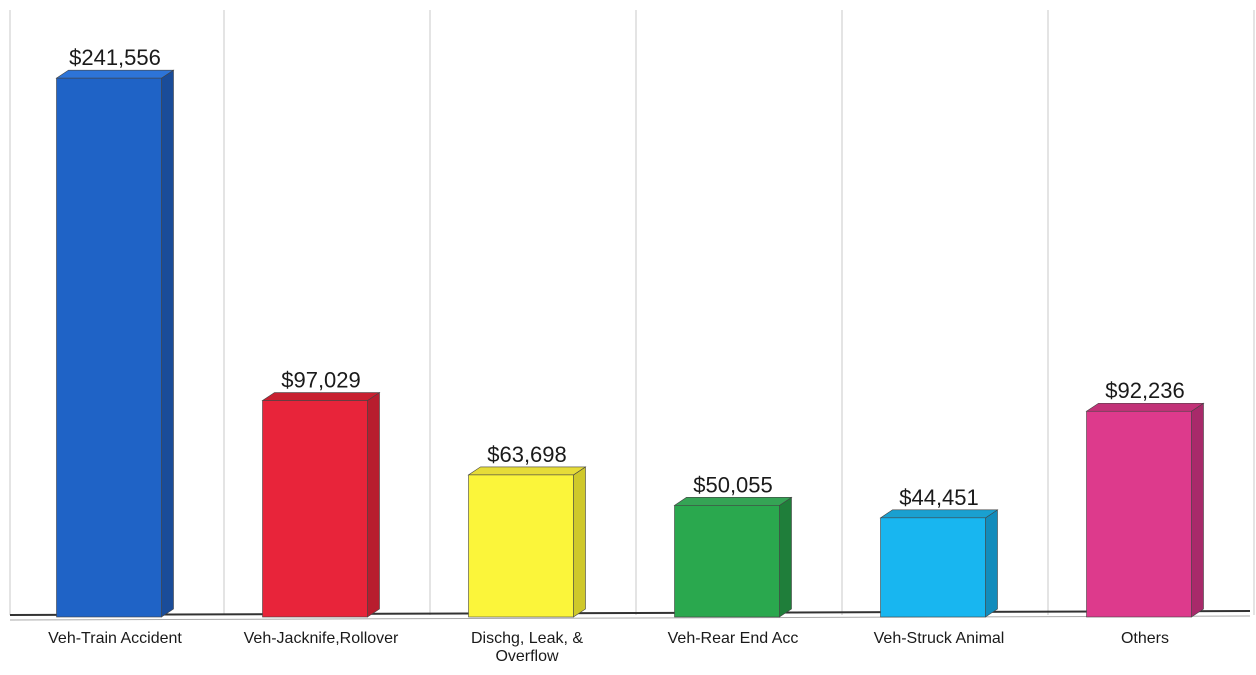  Describe the element at coordinates (321, 638) in the screenshot. I see `category-label: Veh-Jacknife,Rollover` at that location.